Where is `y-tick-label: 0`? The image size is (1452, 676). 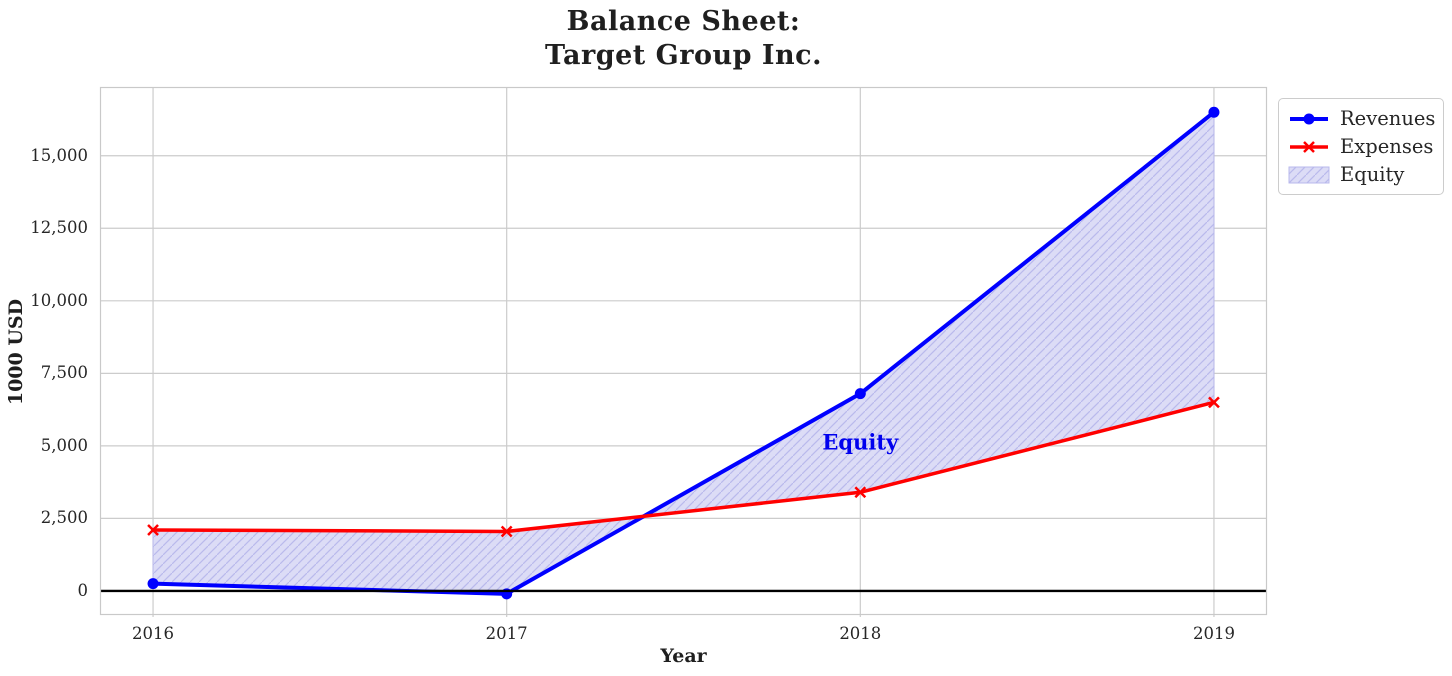
y-tick-label: 0 is located at coordinates (83, 590).